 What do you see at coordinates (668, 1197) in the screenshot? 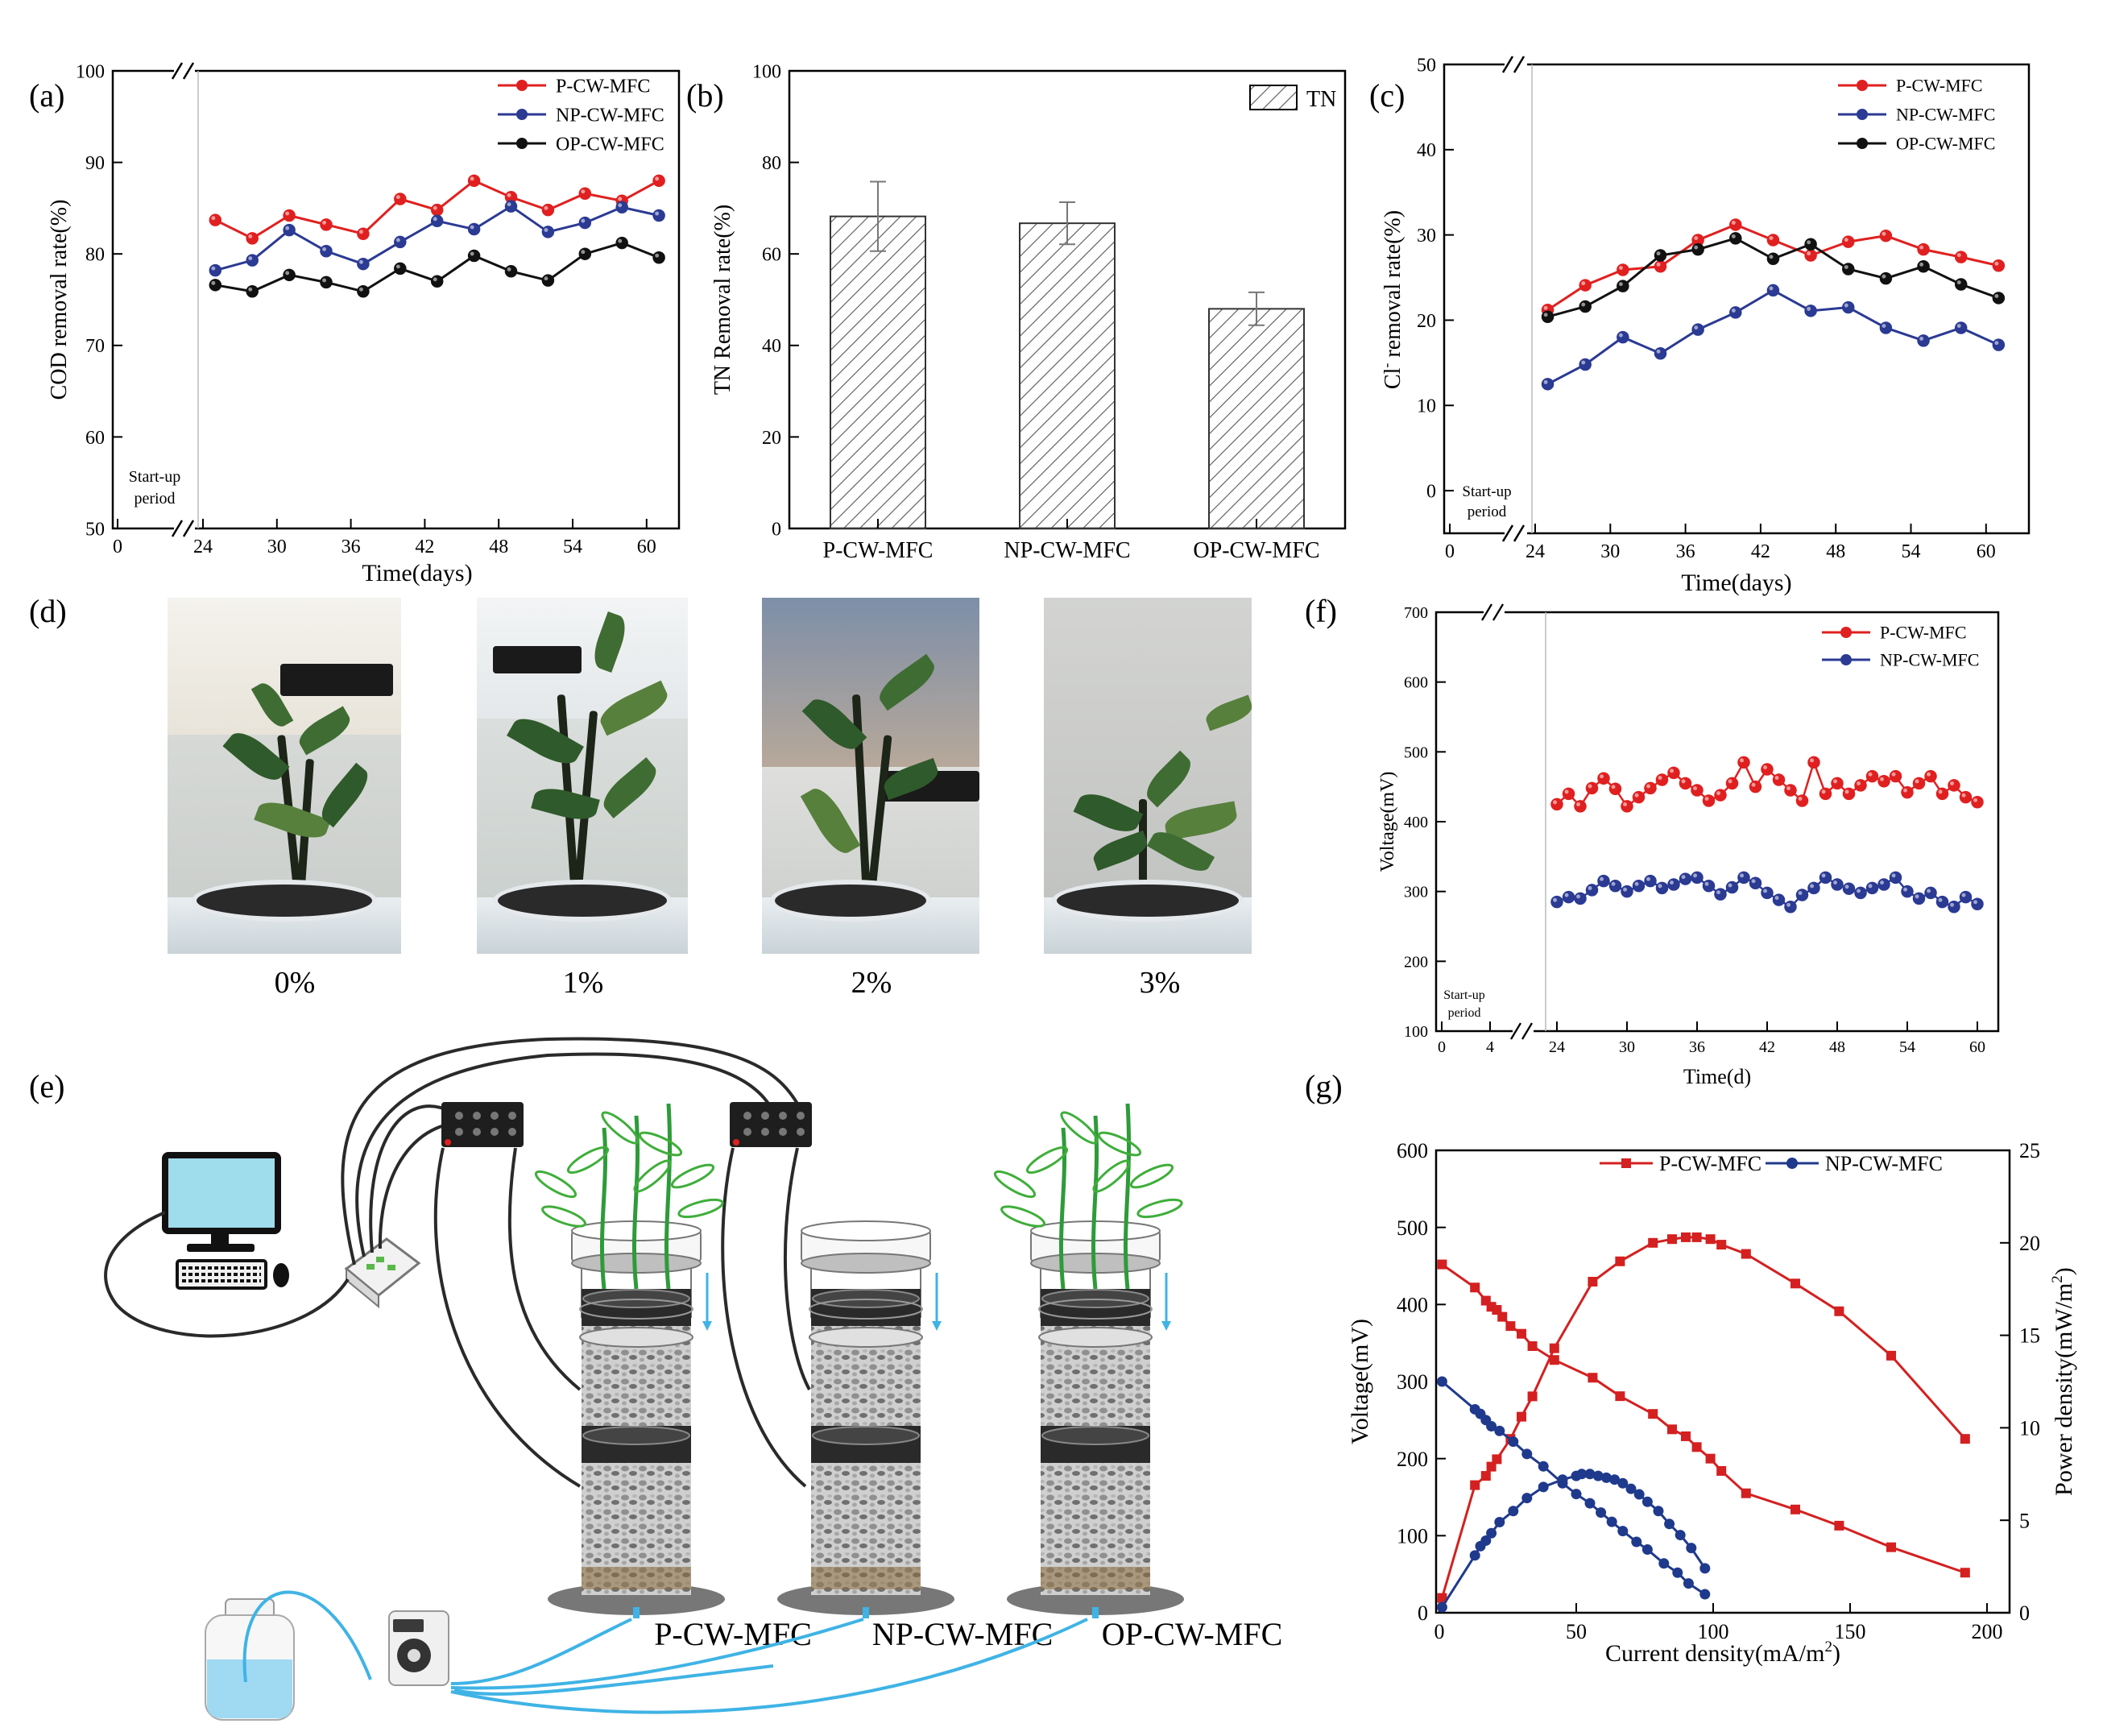
I see `plant-stem` at bounding box center [668, 1197].